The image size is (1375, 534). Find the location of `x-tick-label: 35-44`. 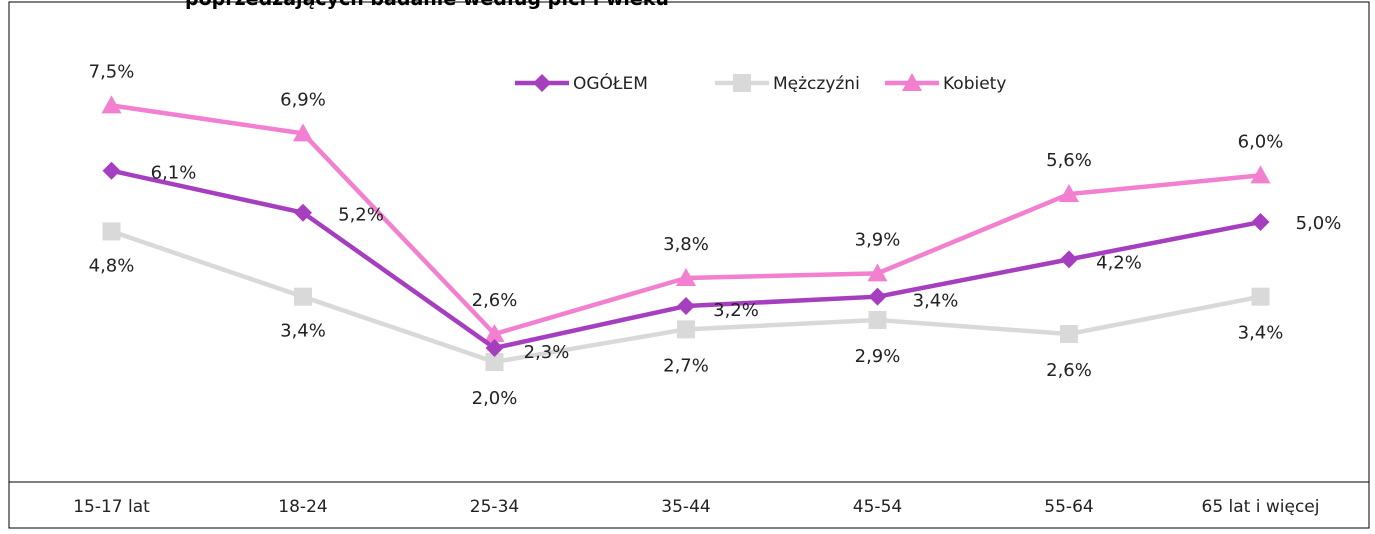

x-tick-label: 35-44 is located at coordinates (685, 507).